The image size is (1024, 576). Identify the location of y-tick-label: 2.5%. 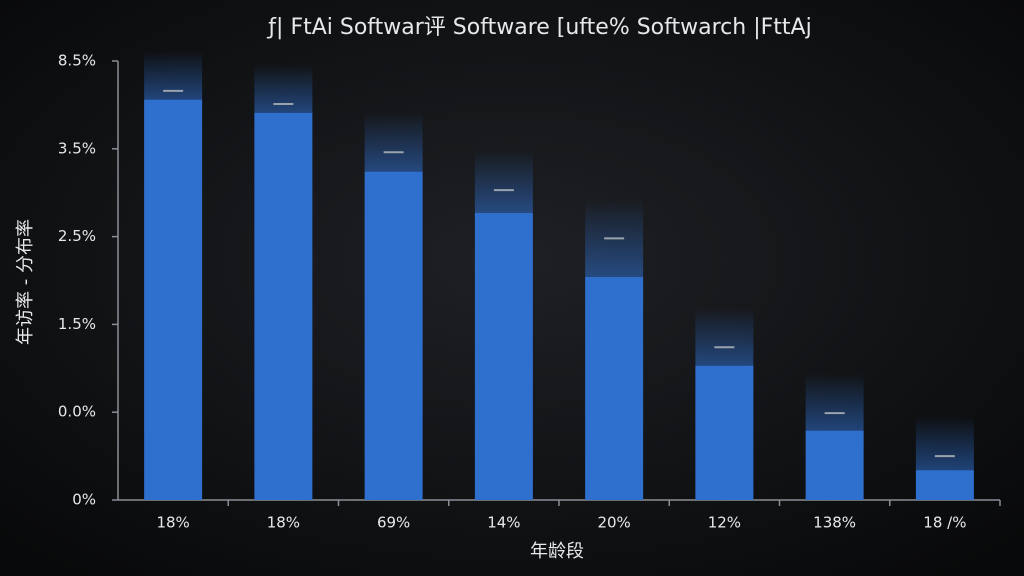
(77, 236).